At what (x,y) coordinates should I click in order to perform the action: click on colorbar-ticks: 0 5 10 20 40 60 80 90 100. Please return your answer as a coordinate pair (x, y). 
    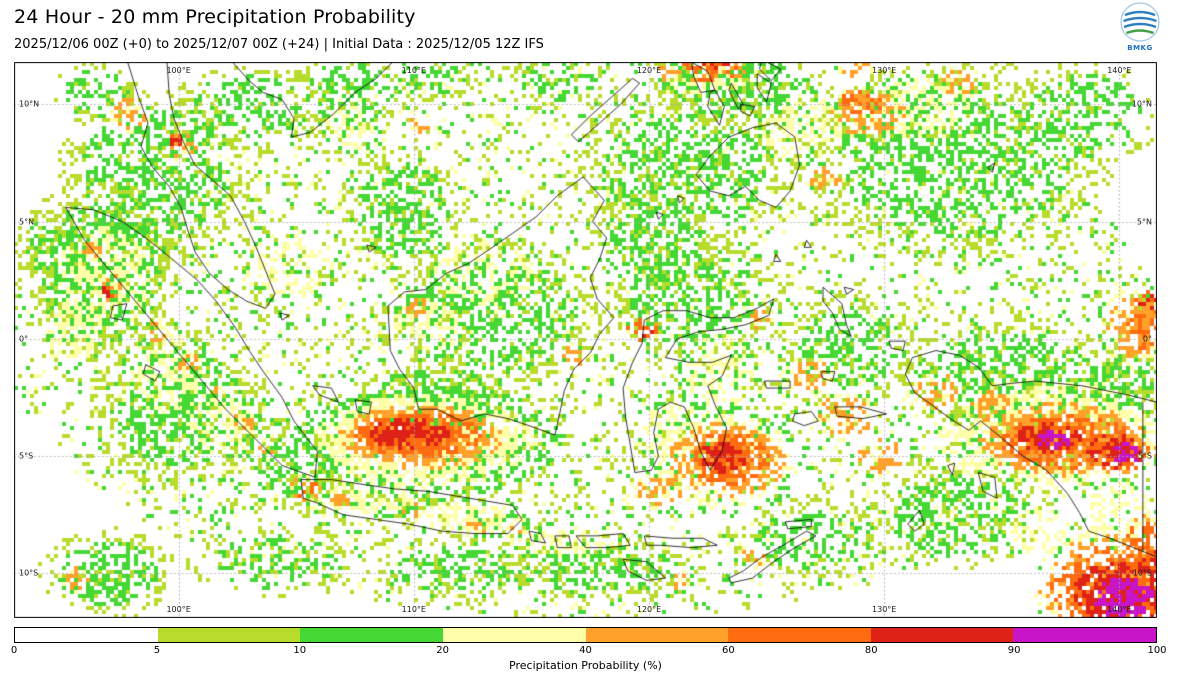
    Looking at the image, I should click on (588, 650).